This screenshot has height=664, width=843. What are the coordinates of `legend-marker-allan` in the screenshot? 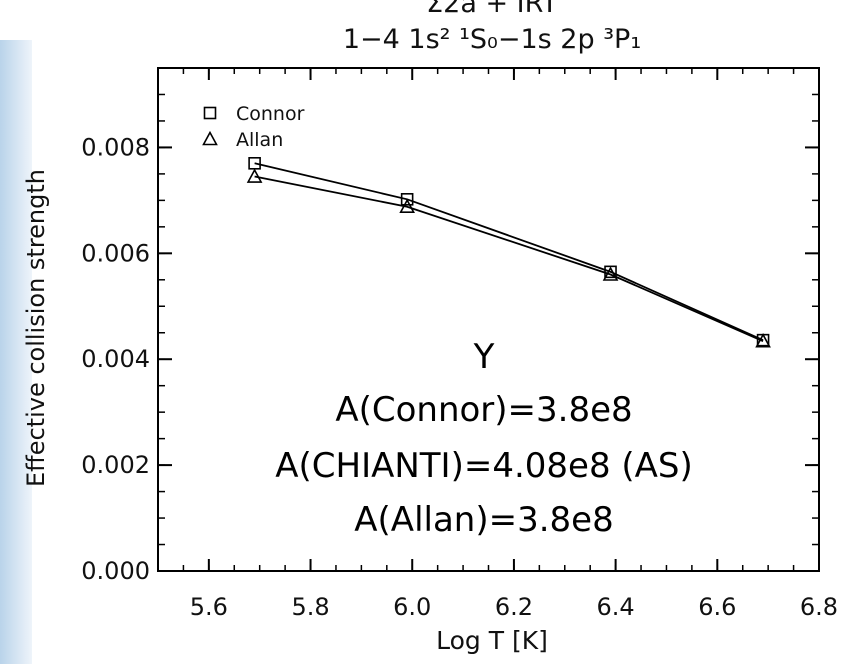 It's located at (210, 138).